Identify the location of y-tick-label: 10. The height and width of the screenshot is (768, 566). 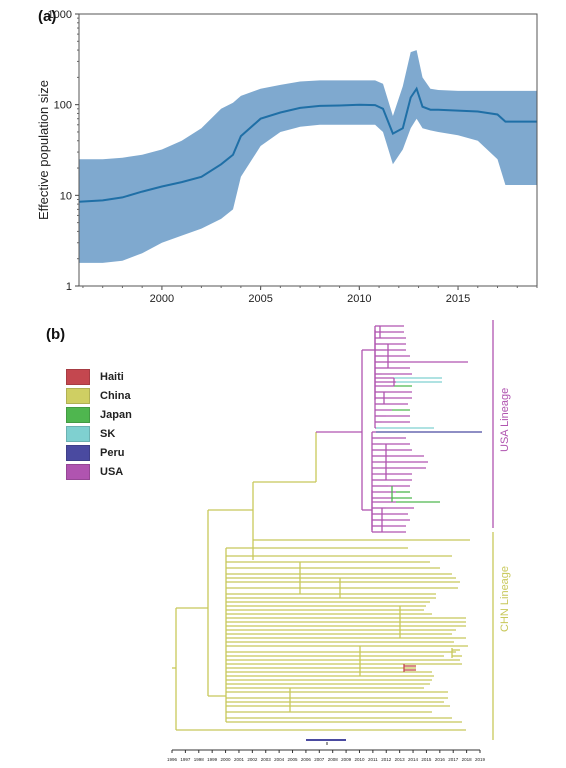
(66, 196).